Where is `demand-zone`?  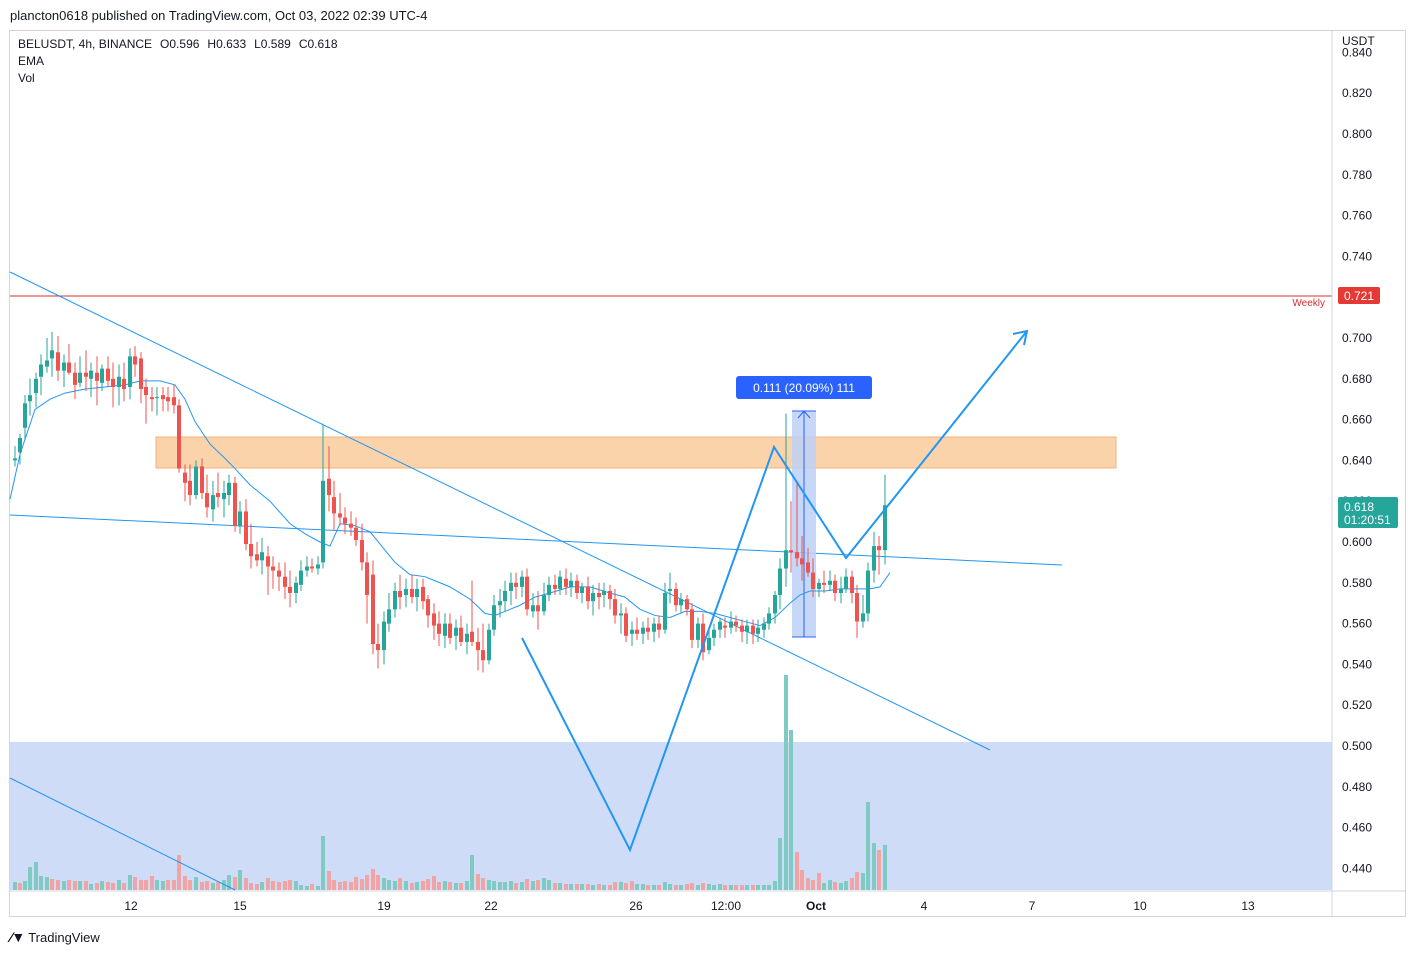
demand-zone is located at coordinates (671, 816).